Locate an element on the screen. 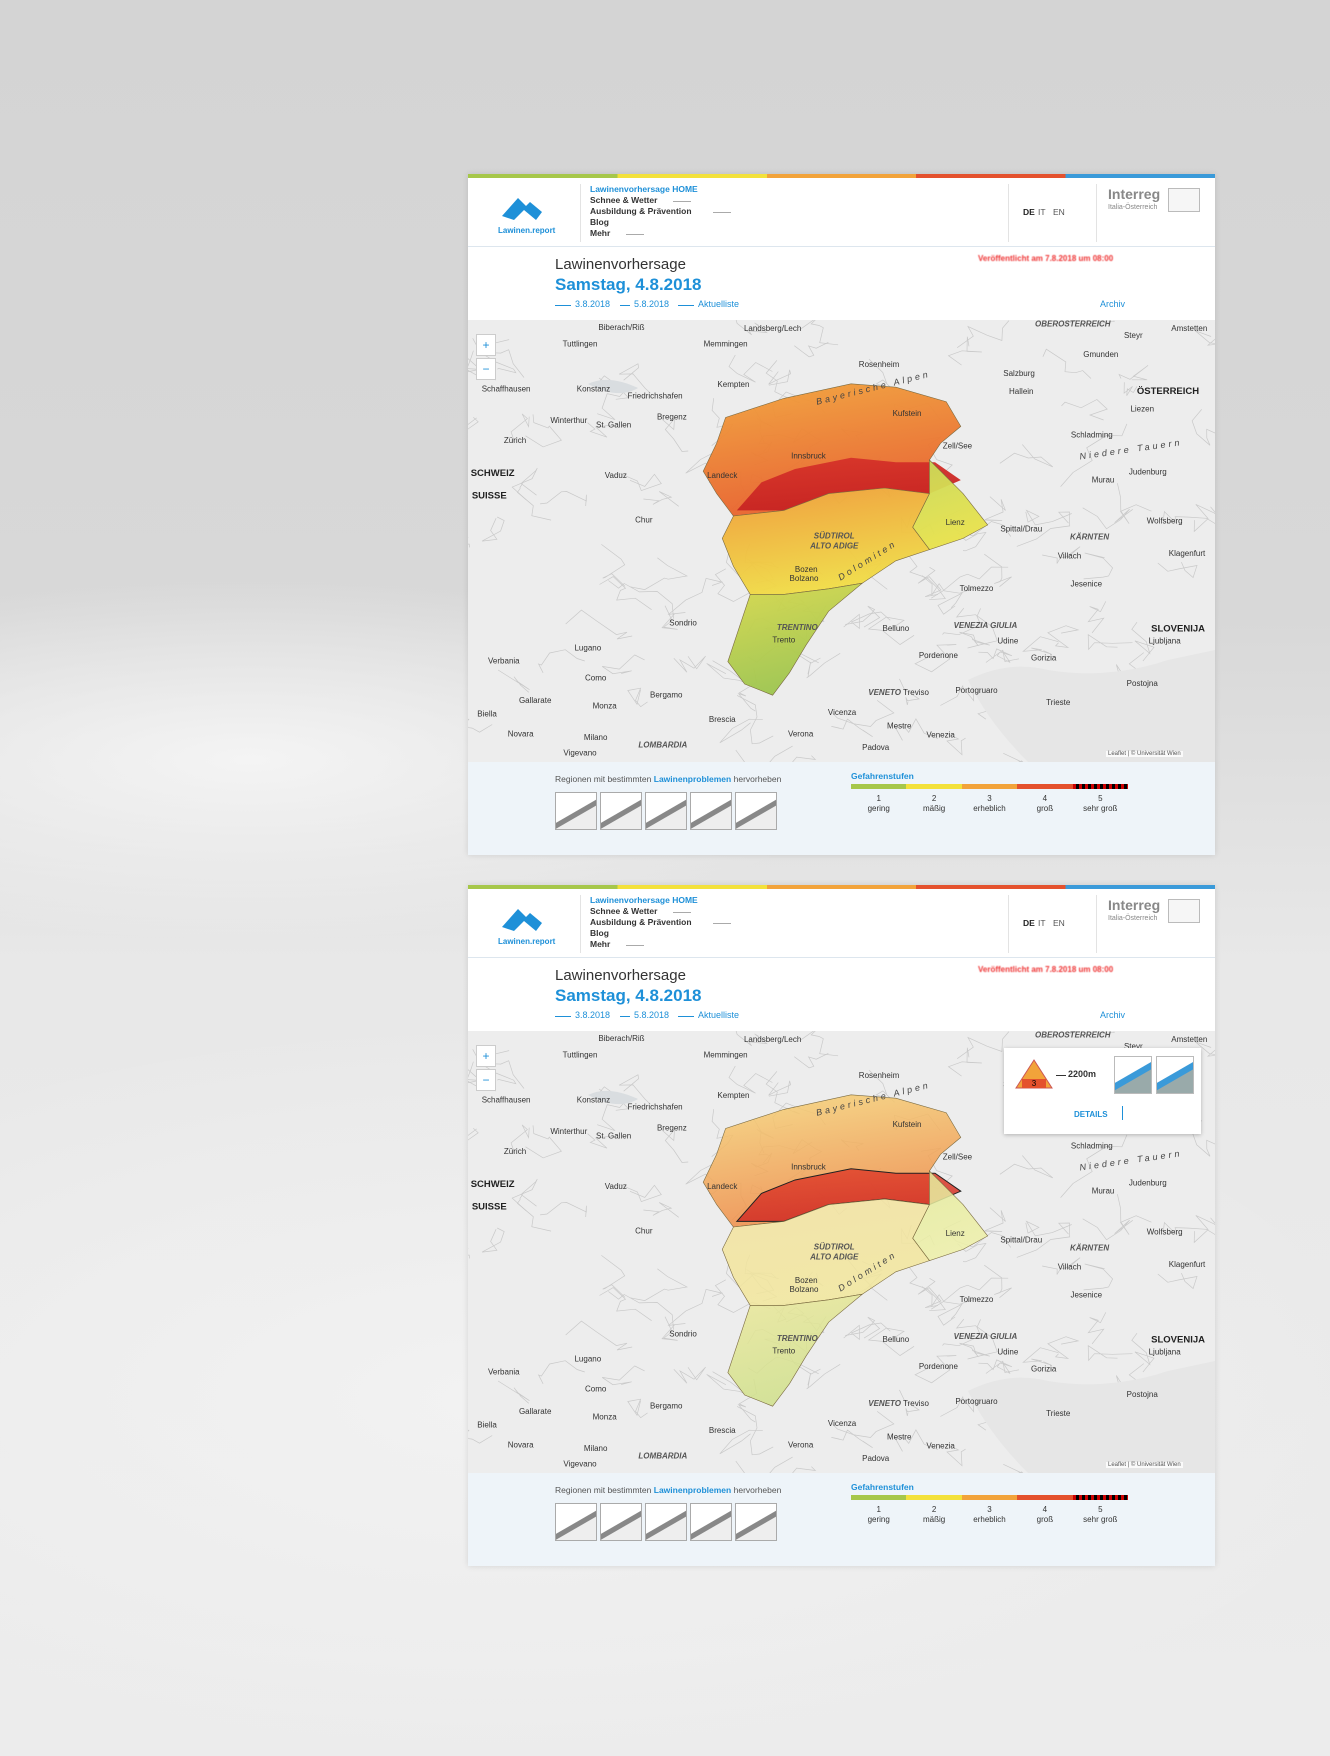  map-attribution: Leaflet | © Universität Wien is located at coordinates (1144, 754).